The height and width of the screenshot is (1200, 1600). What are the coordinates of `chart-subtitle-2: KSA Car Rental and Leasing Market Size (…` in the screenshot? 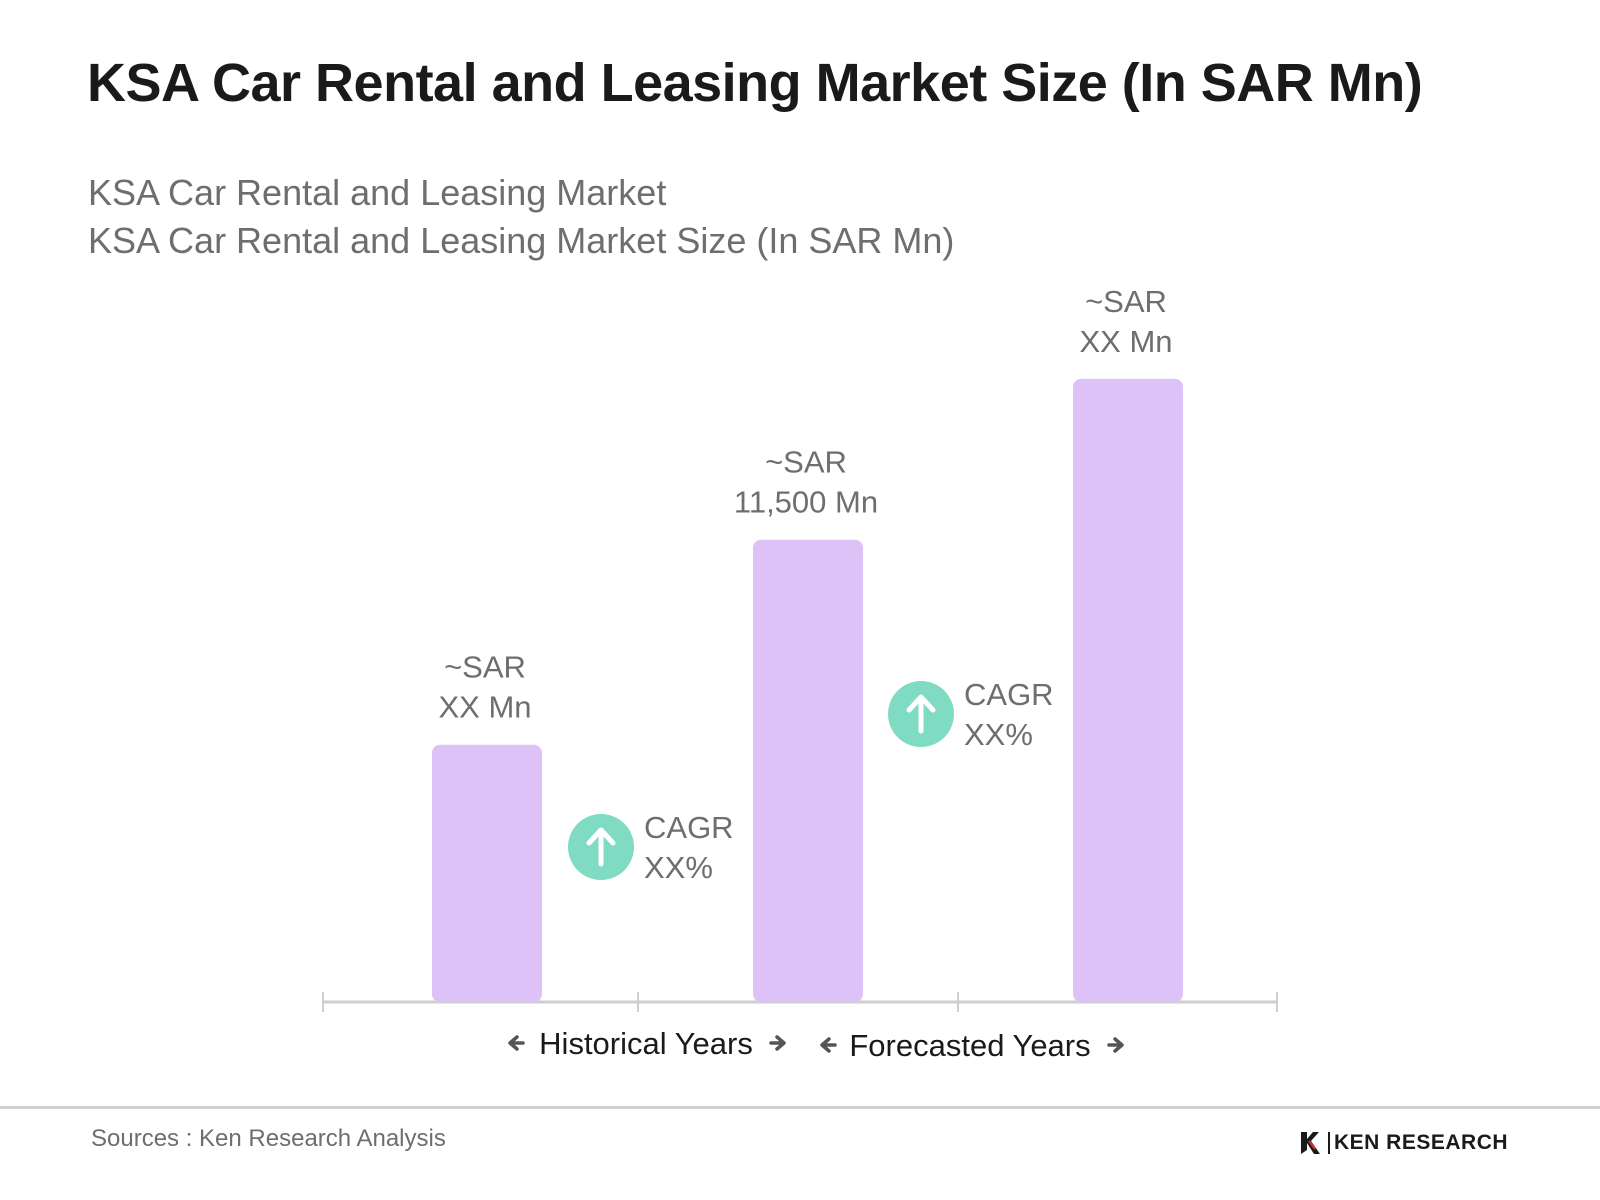 It's located at (521, 240).